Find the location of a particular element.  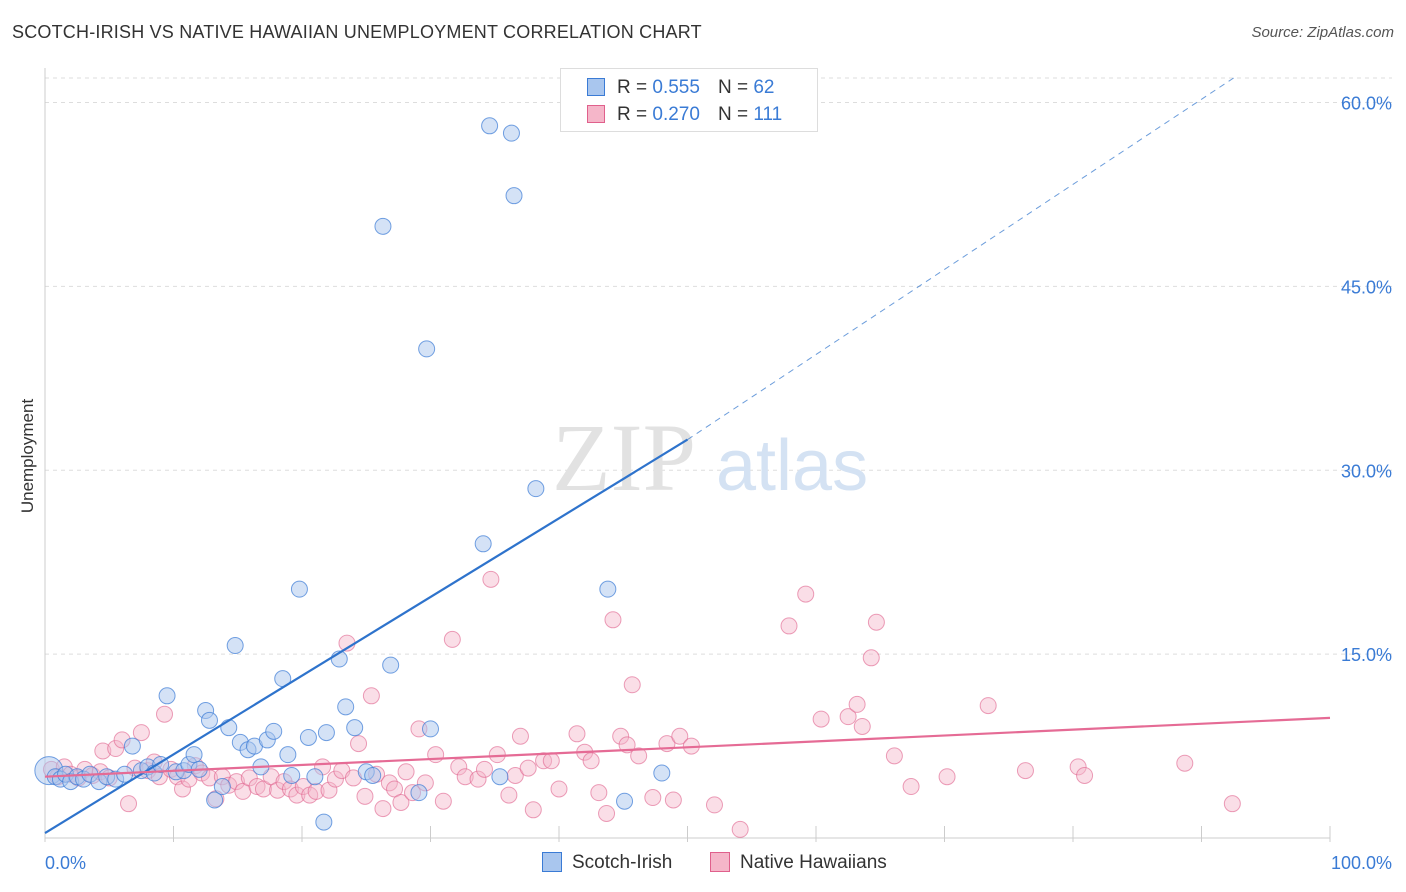

bottom-legend-label: Native Hawaiians is located at coordinates (813, 862).